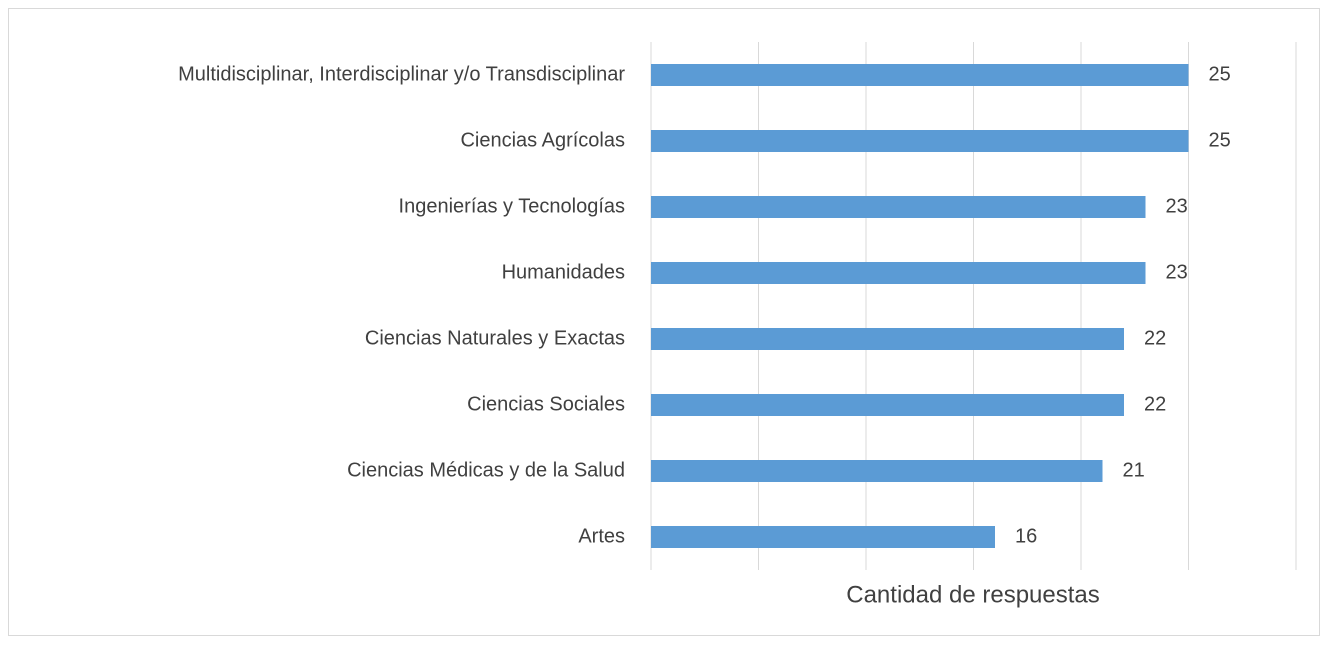 This screenshot has width=1329, height=649. Describe the element at coordinates (563, 272) in the screenshot. I see `y-tick-label: Humanidades` at that location.